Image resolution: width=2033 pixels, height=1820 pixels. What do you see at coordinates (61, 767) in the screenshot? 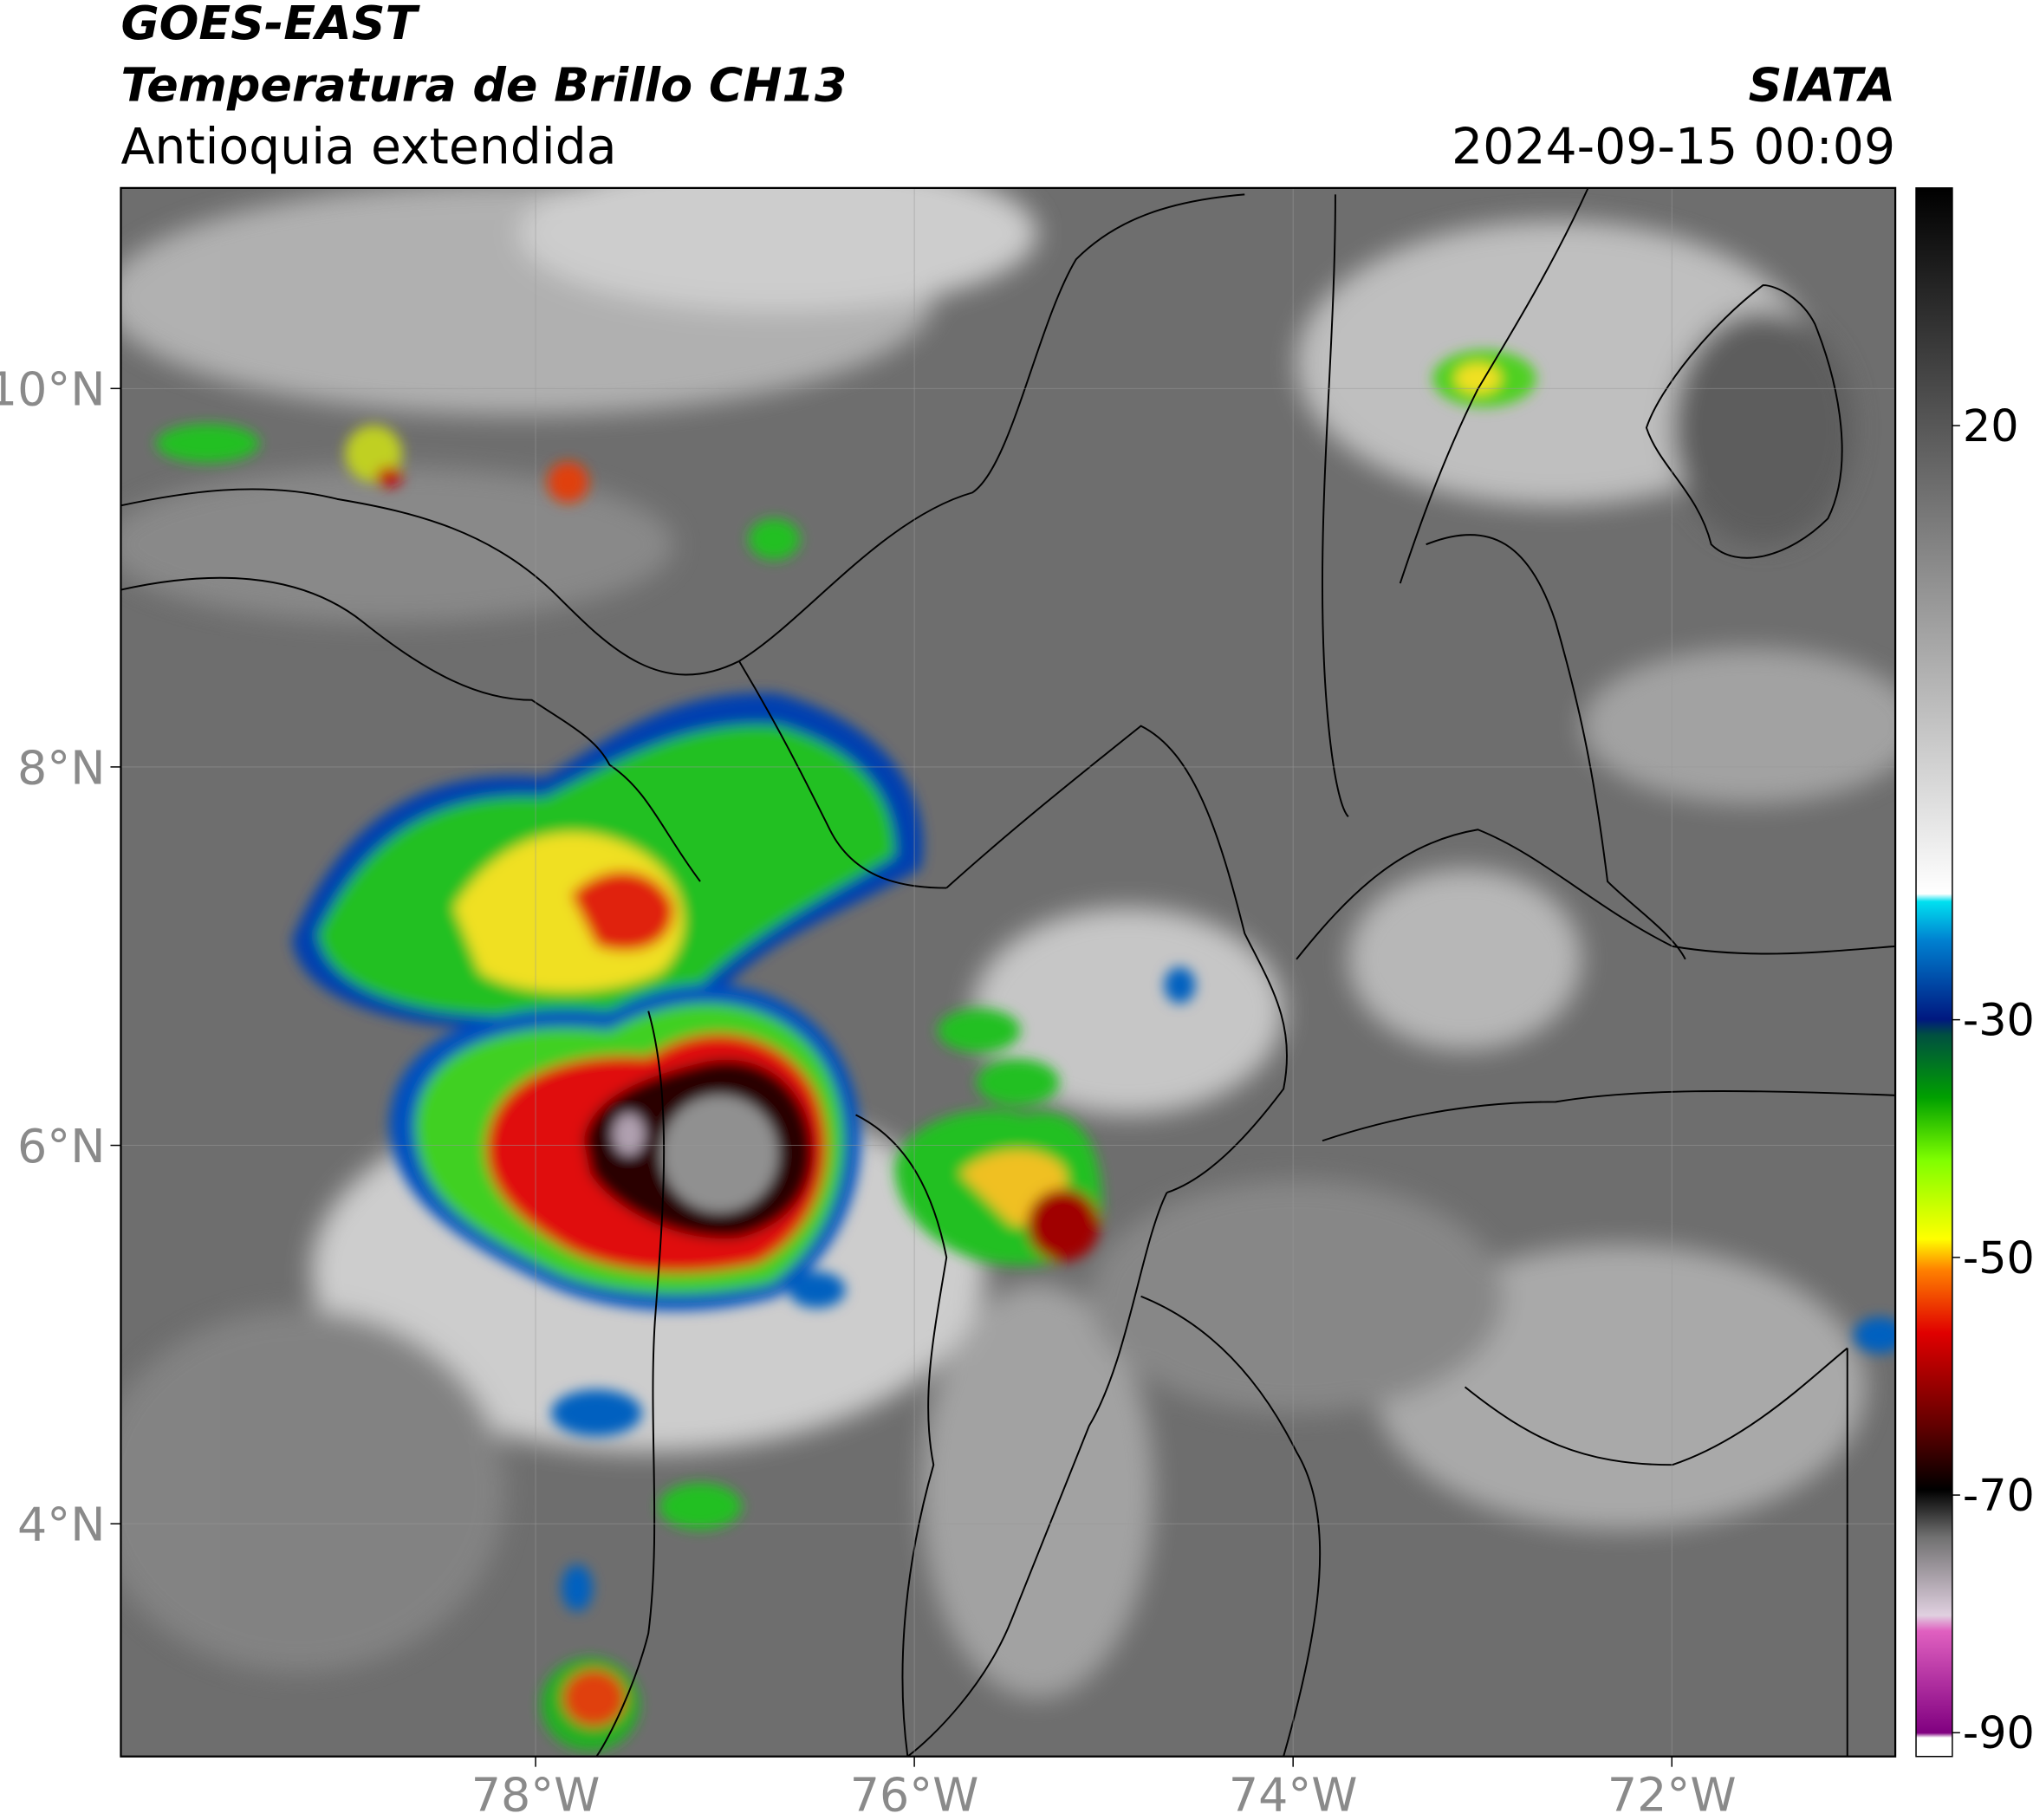
I see `y-tick-label: 8°N` at bounding box center [61, 767].